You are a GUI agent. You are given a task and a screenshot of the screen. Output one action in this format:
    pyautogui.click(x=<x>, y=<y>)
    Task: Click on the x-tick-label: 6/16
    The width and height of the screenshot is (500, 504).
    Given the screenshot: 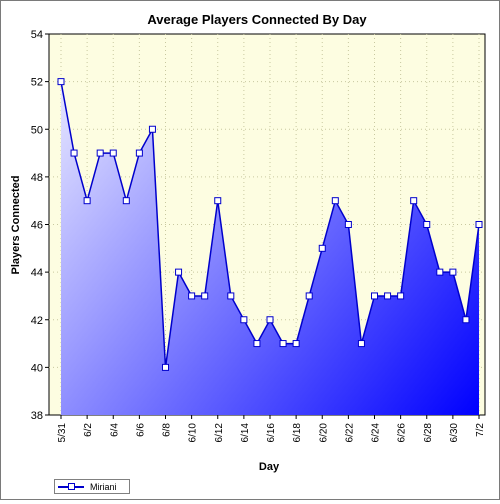 What is the action you would take?
    pyautogui.click(x=271, y=433)
    